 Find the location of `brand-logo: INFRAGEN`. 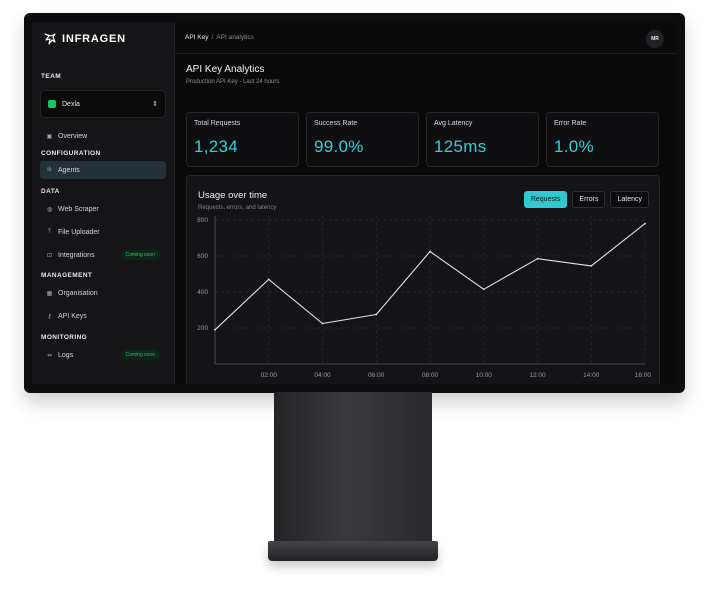

brand-logo: INFRAGEN is located at coordinates (104, 39).